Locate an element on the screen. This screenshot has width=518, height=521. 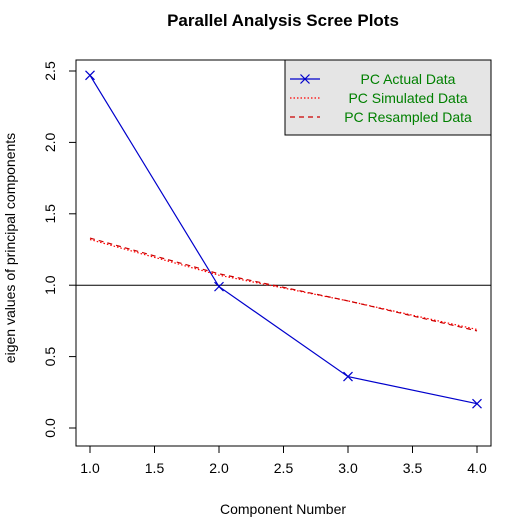
x-tick-label: 1.0 is located at coordinates (90, 468).